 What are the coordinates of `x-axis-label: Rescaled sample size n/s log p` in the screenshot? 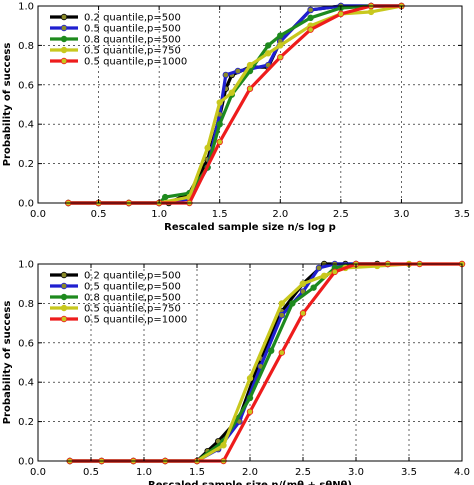 It's located at (250, 227).